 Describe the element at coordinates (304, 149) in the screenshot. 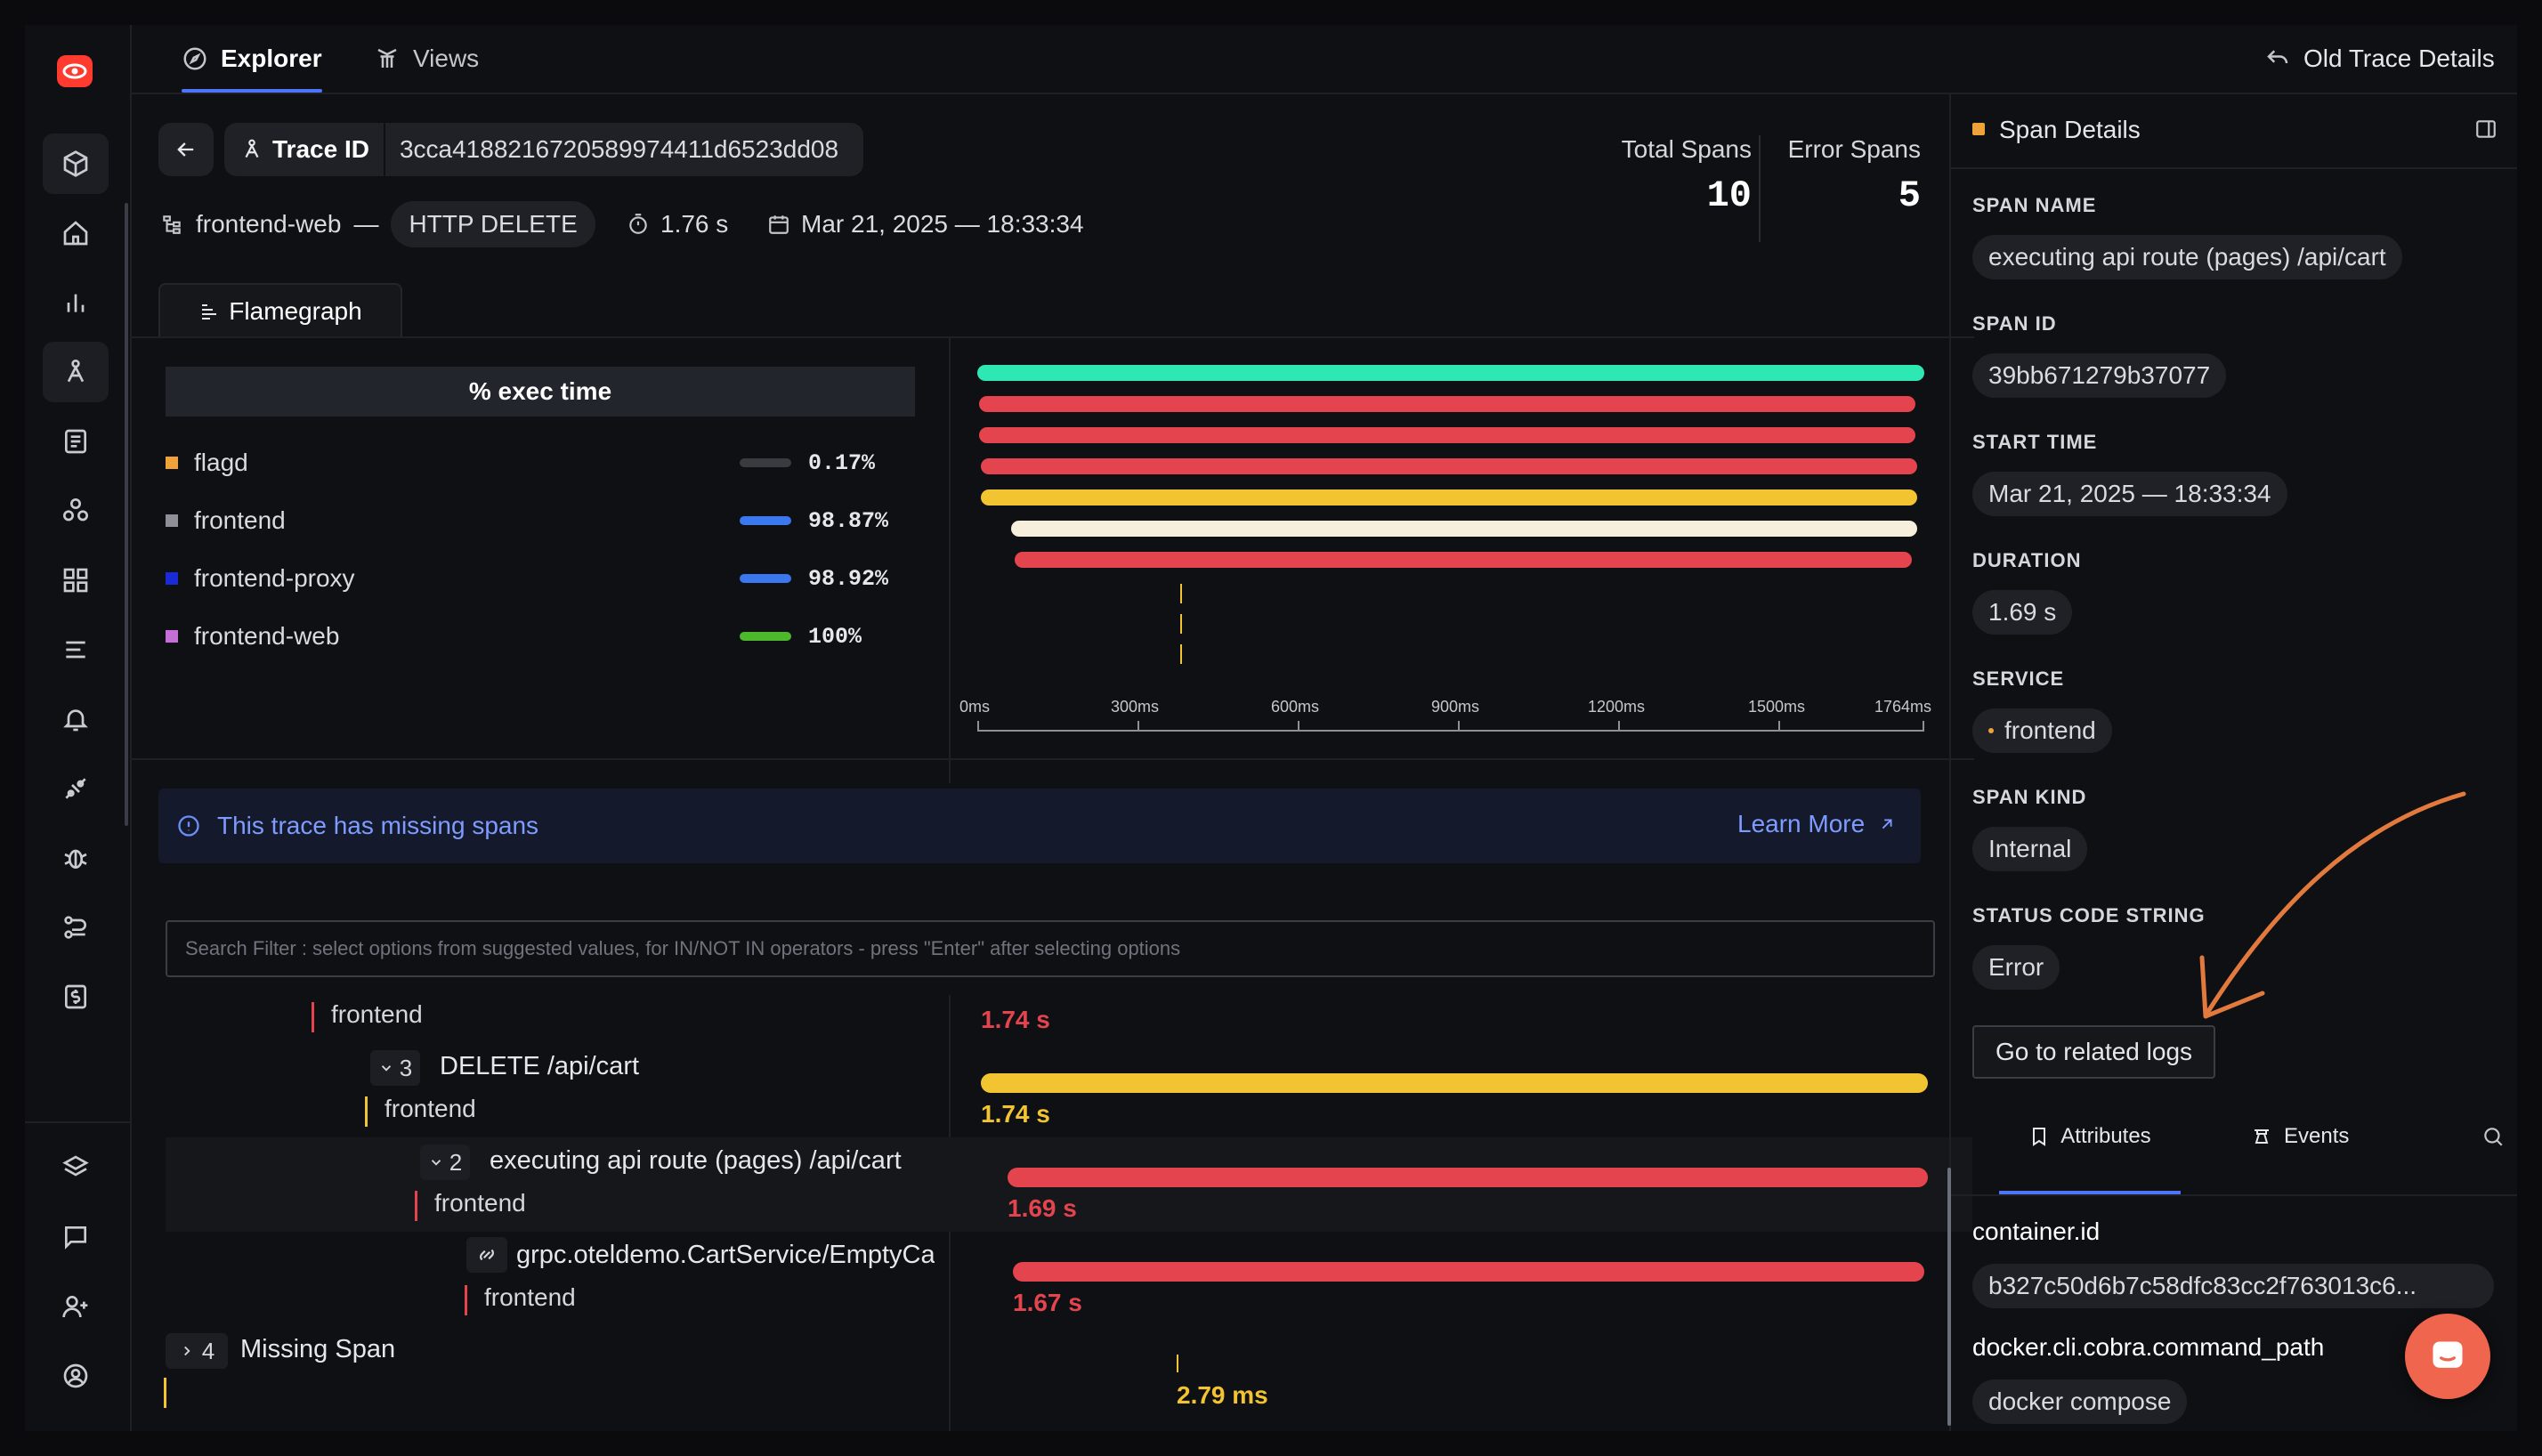

I see `trace-id-label-box: Trace ID` at that location.